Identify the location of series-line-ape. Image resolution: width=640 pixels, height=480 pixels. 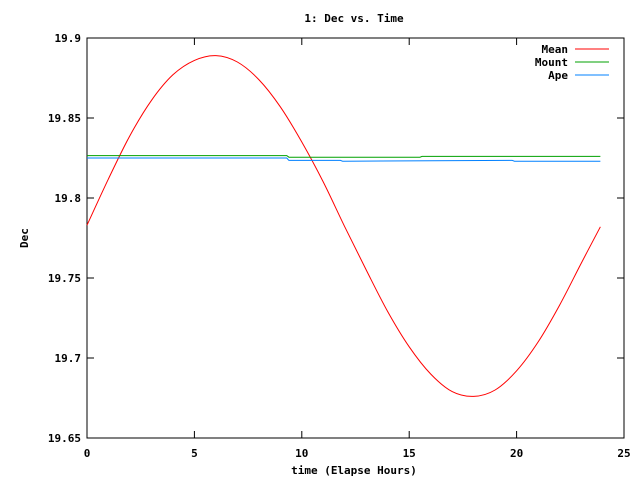
(344, 159).